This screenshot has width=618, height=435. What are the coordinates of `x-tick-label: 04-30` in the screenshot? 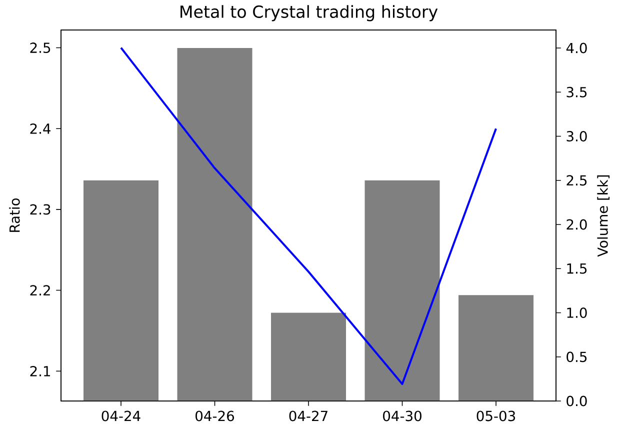 It's located at (402, 416).